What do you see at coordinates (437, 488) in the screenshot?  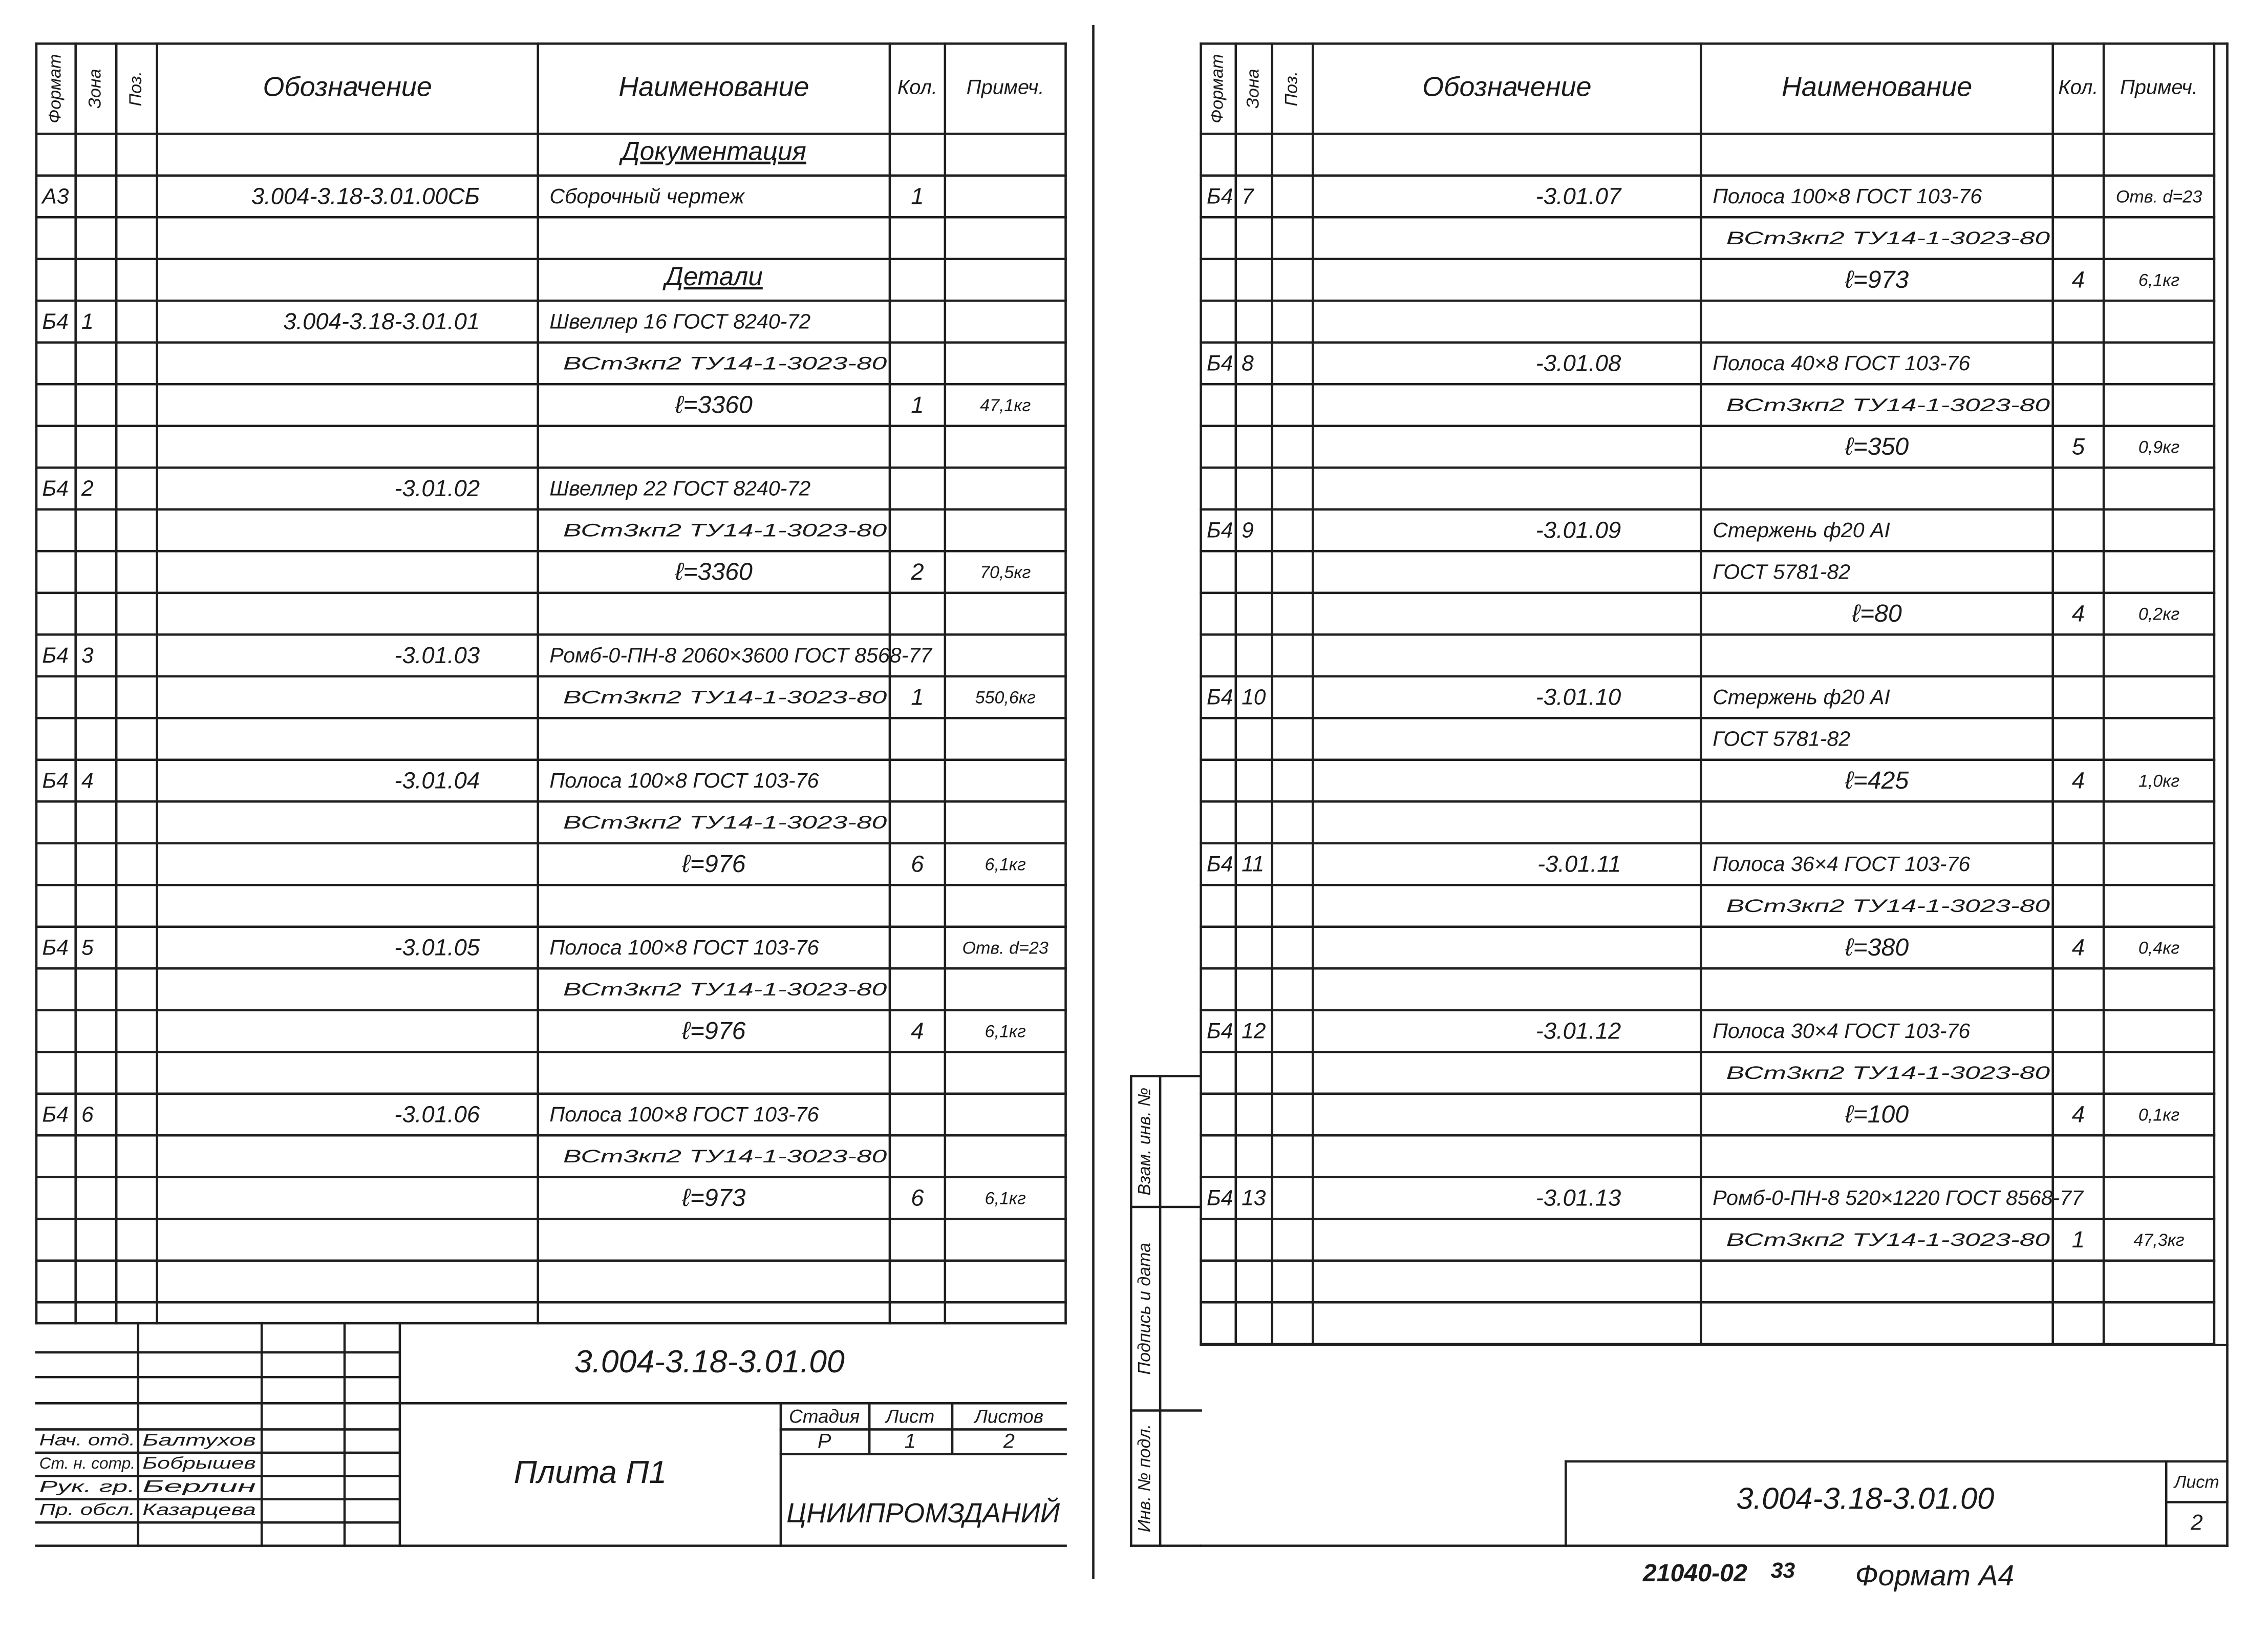 I see `designation: -3.01.02` at bounding box center [437, 488].